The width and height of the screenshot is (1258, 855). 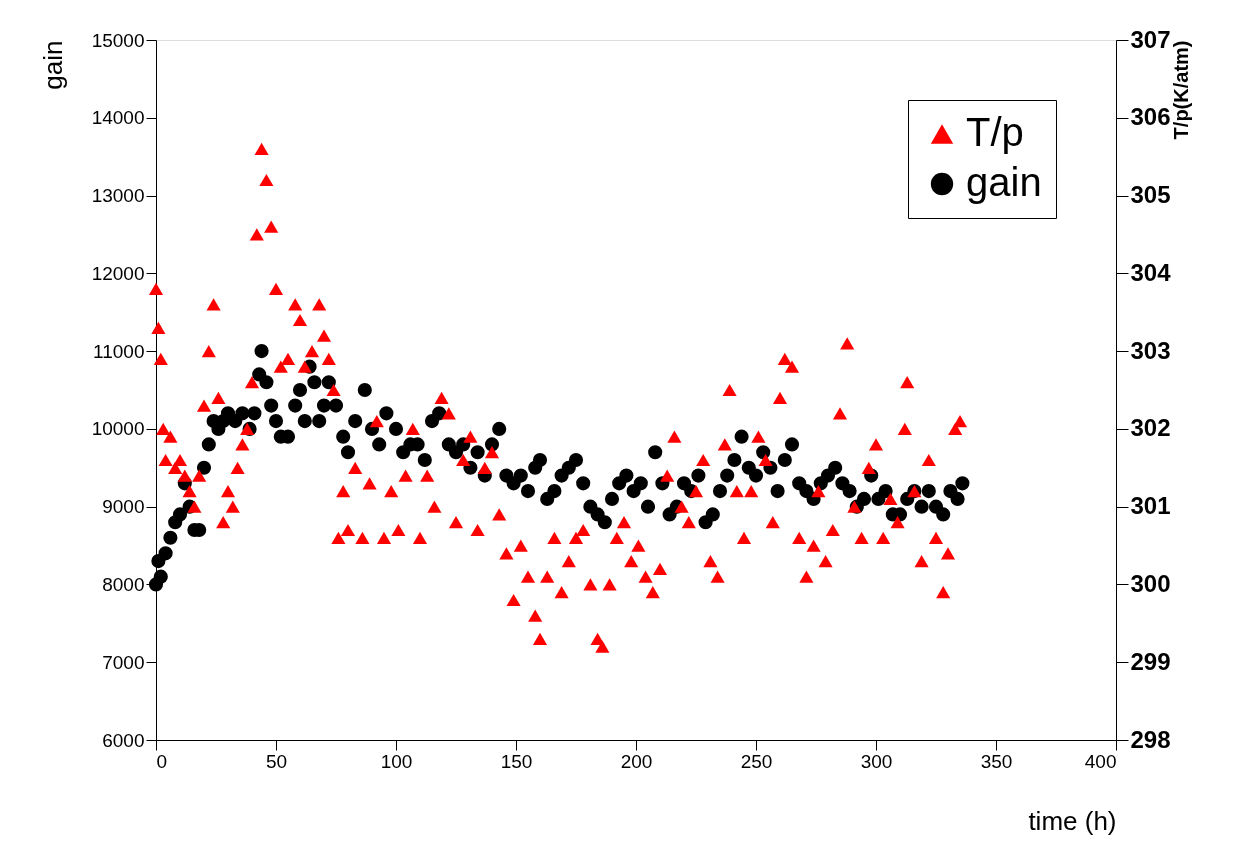 I want to click on y2-tick-label: 302, so click(x=1150, y=428).